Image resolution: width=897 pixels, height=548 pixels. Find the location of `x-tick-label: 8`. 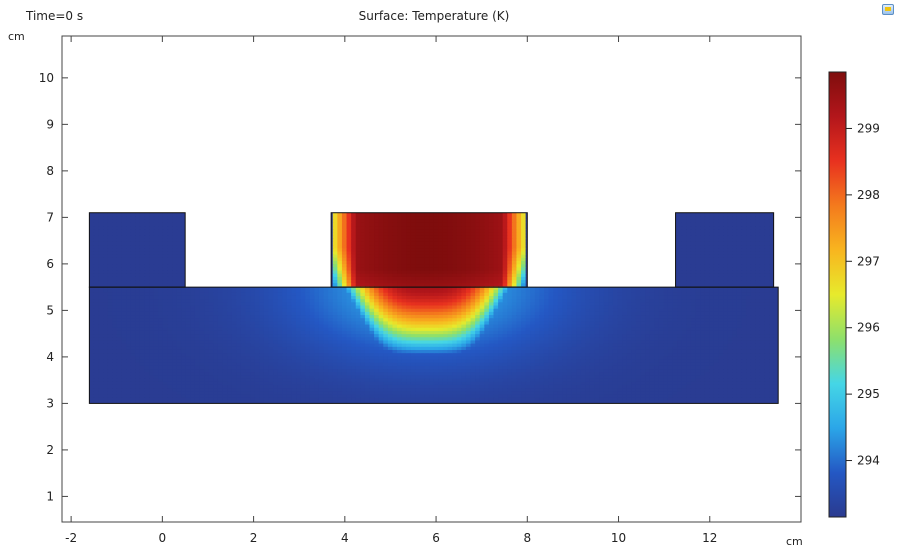

x-tick-label: 8 is located at coordinates (527, 538).